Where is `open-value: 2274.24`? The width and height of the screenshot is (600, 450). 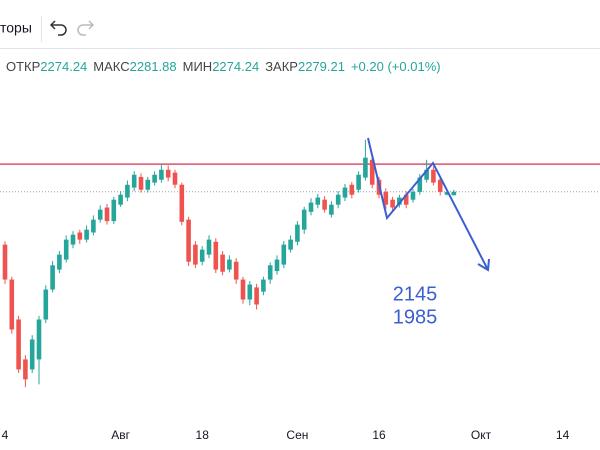
open-value: 2274.24 is located at coordinates (64, 66).